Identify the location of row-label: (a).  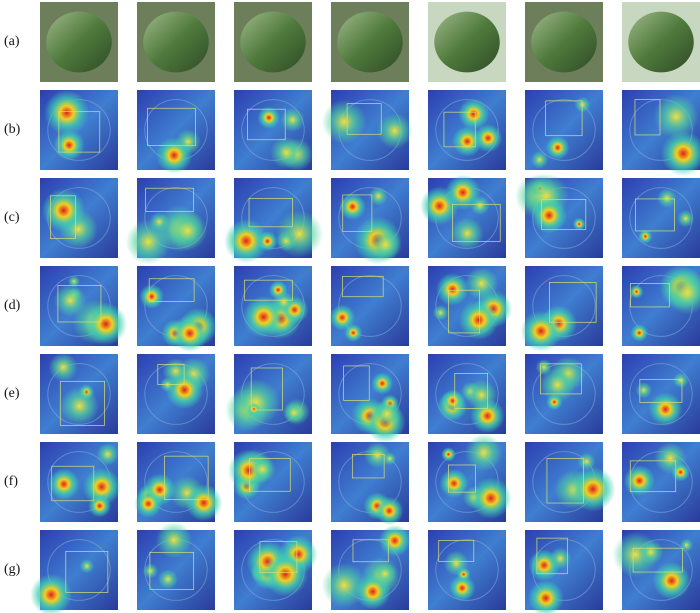
(12, 41).